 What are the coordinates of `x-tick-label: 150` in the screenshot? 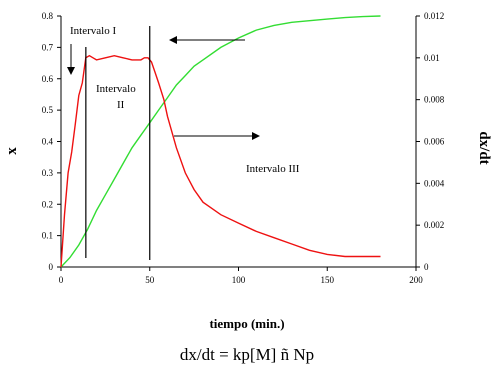 It's located at (328, 280).